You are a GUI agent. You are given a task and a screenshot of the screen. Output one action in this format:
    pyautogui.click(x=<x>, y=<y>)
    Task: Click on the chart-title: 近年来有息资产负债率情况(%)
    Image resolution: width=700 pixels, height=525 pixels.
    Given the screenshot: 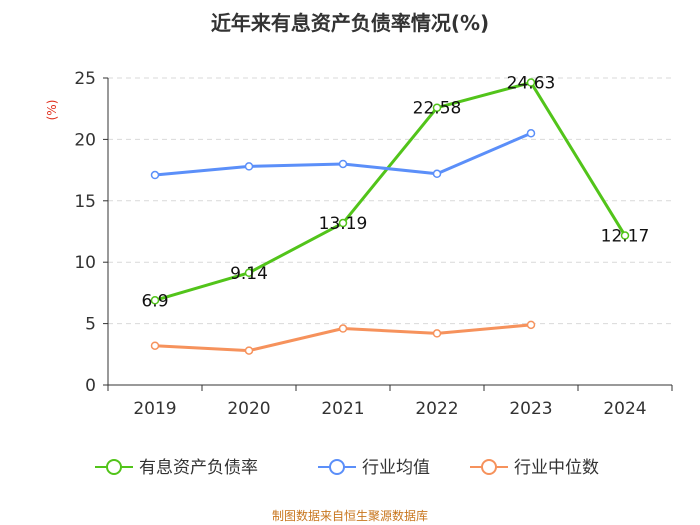 What is the action you would take?
    pyautogui.click(x=350, y=23)
    